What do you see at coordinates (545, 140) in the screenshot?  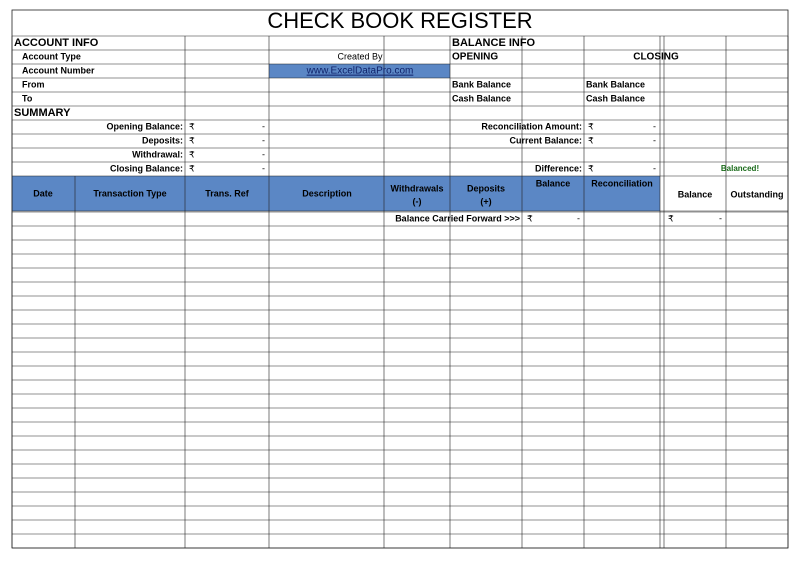 I see `summary-label: Current Balance:` at bounding box center [545, 140].